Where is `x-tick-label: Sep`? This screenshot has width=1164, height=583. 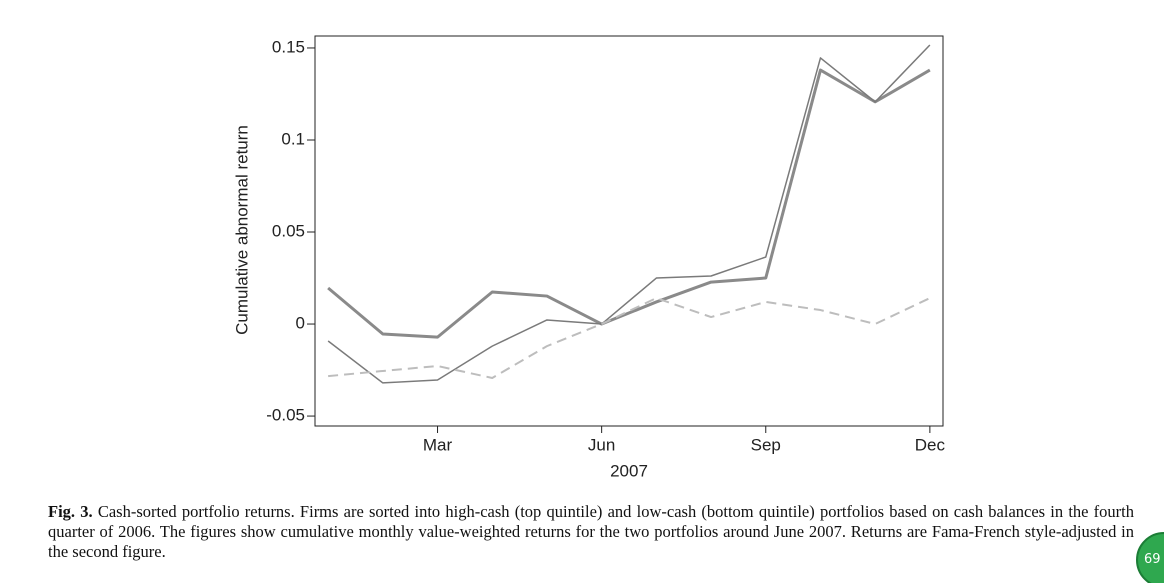
x-tick-label: Sep is located at coordinates (766, 444).